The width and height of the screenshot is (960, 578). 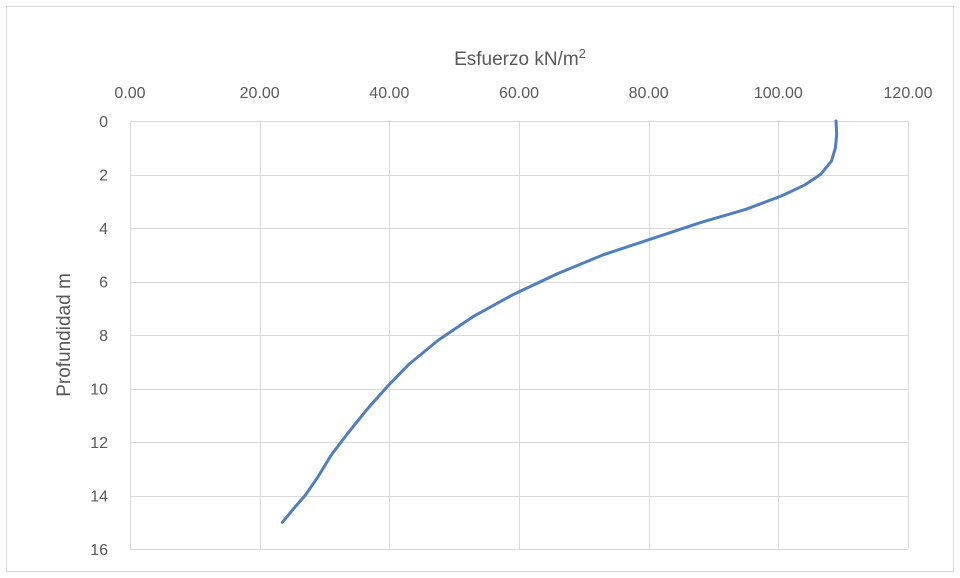 What do you see at coordinates (103, 336) in the screenshot?
I see `y-tick-label: 8` at bounding box center [103, 336].